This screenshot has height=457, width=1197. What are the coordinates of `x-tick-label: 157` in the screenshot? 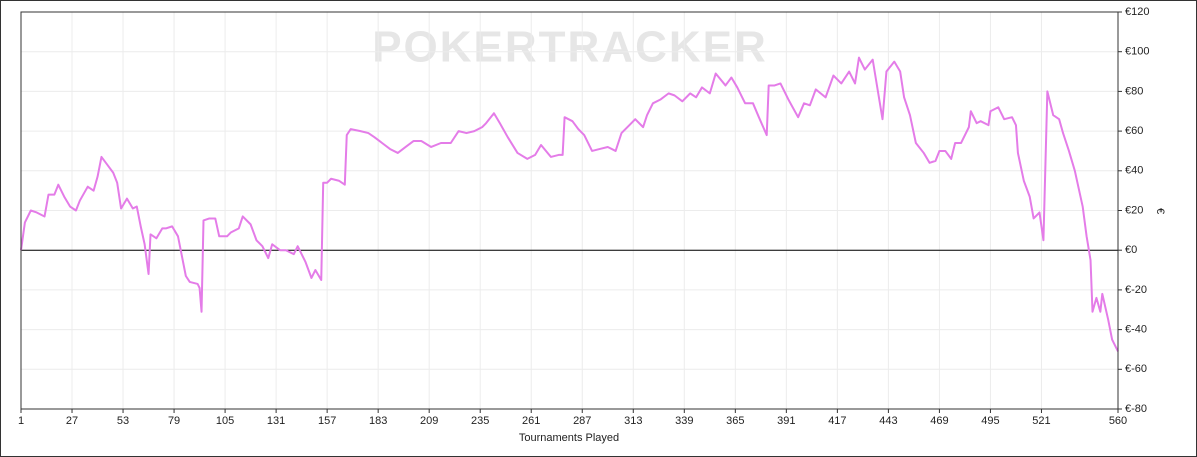 It's located at (327, 421).